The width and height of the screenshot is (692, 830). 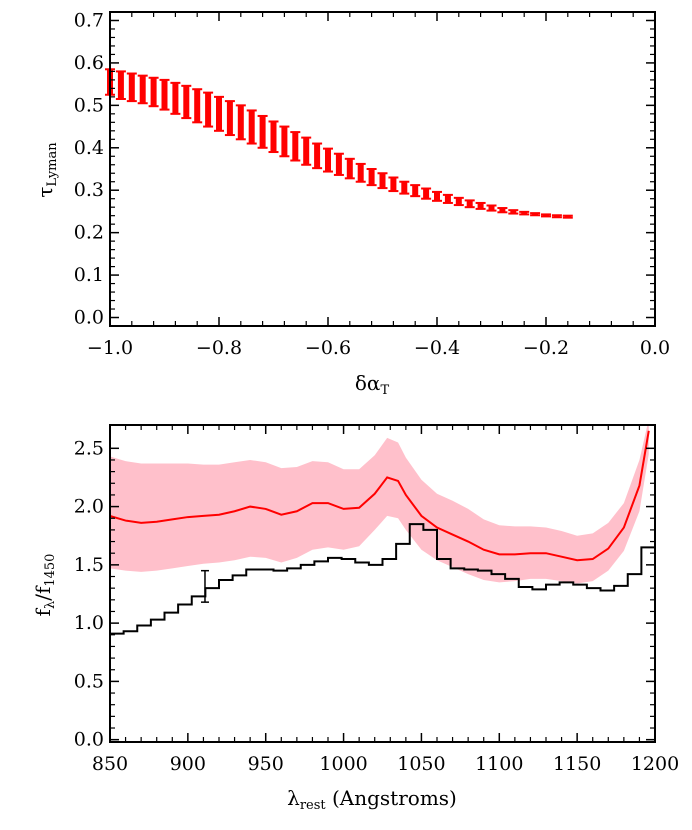 What do you see at coordinates (89, 190) in the screenshot?
I see `y-tick-label: 0.3` at bounding box center [89, 190].